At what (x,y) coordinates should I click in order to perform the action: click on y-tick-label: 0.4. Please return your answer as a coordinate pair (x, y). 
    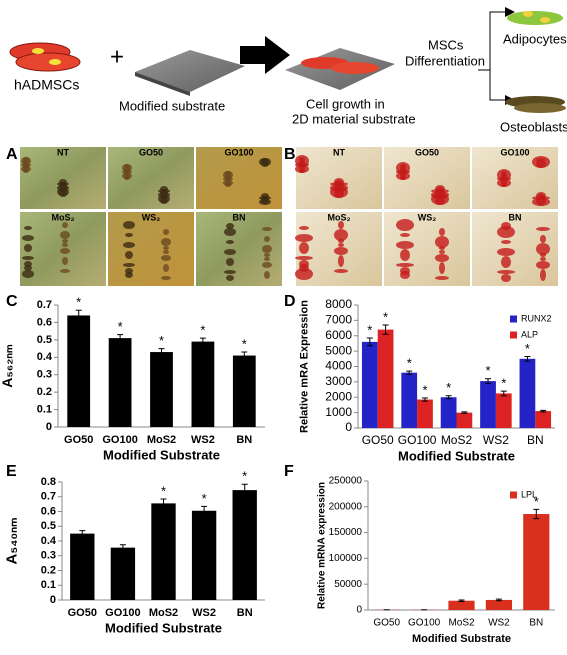
    Looking at the image, I should click on (49, 541).